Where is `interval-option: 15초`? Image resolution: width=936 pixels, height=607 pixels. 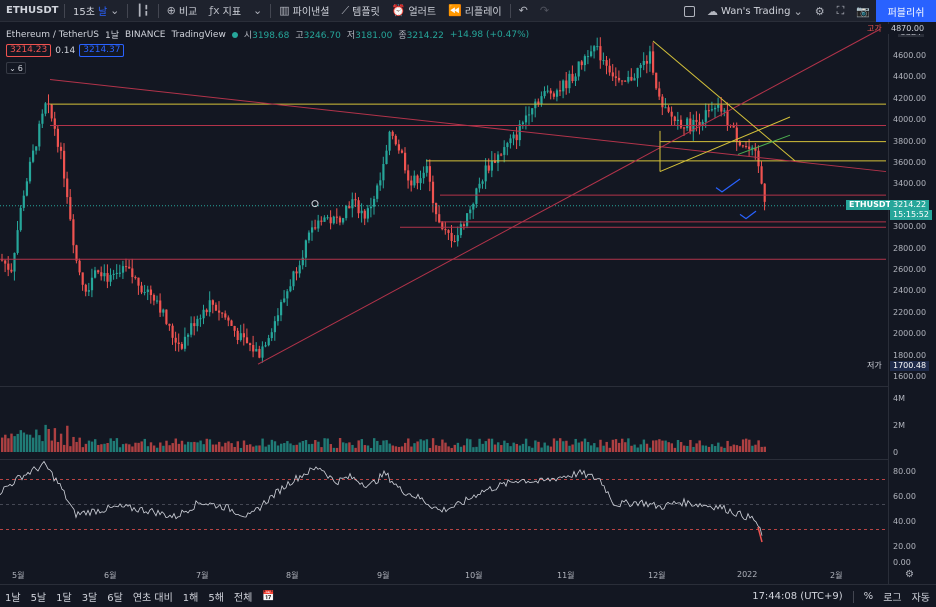
interval-option: 15초 is located at coordinates (84, 12).